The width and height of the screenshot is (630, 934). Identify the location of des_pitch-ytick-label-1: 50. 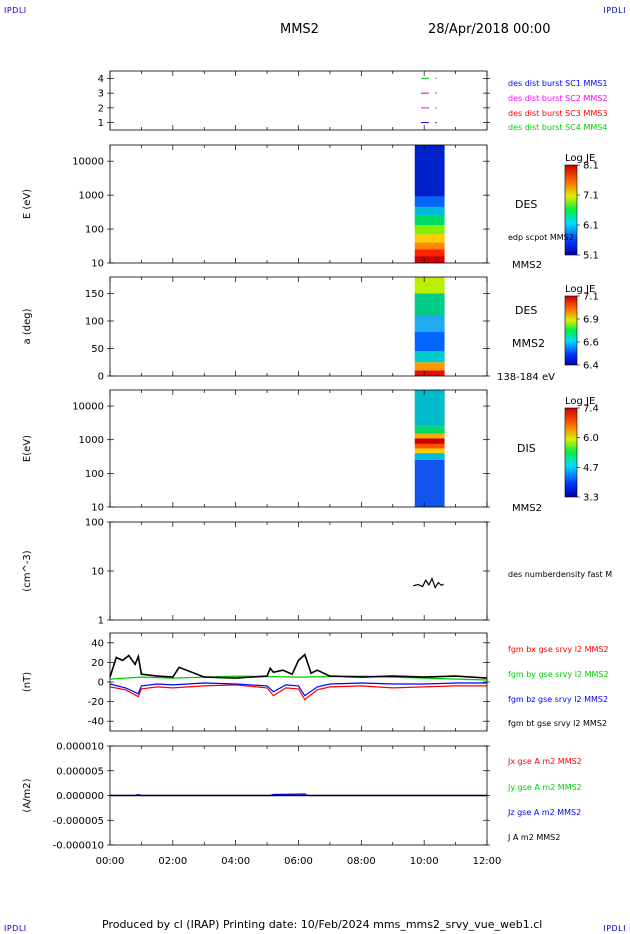
(97, 349).